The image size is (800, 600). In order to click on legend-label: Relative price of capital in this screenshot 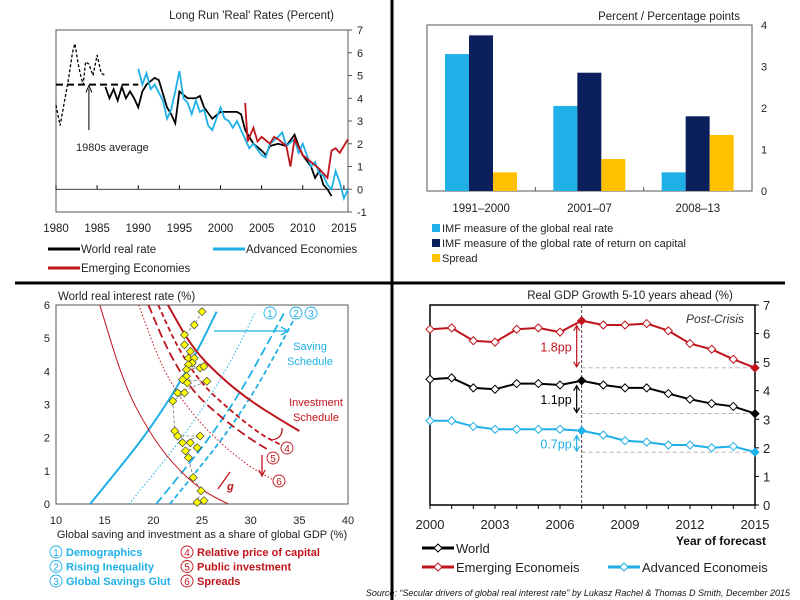, I will do `click(258, 553)`.